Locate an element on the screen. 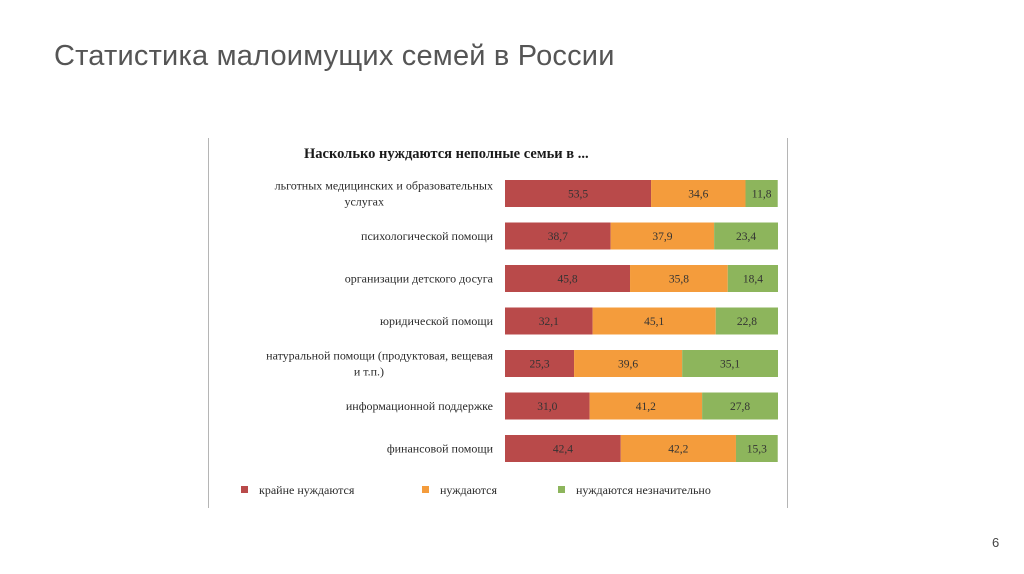 The height and width of the screenshot is (574, 1024). data-label: 34,6 is located at coordinates (698, 195).